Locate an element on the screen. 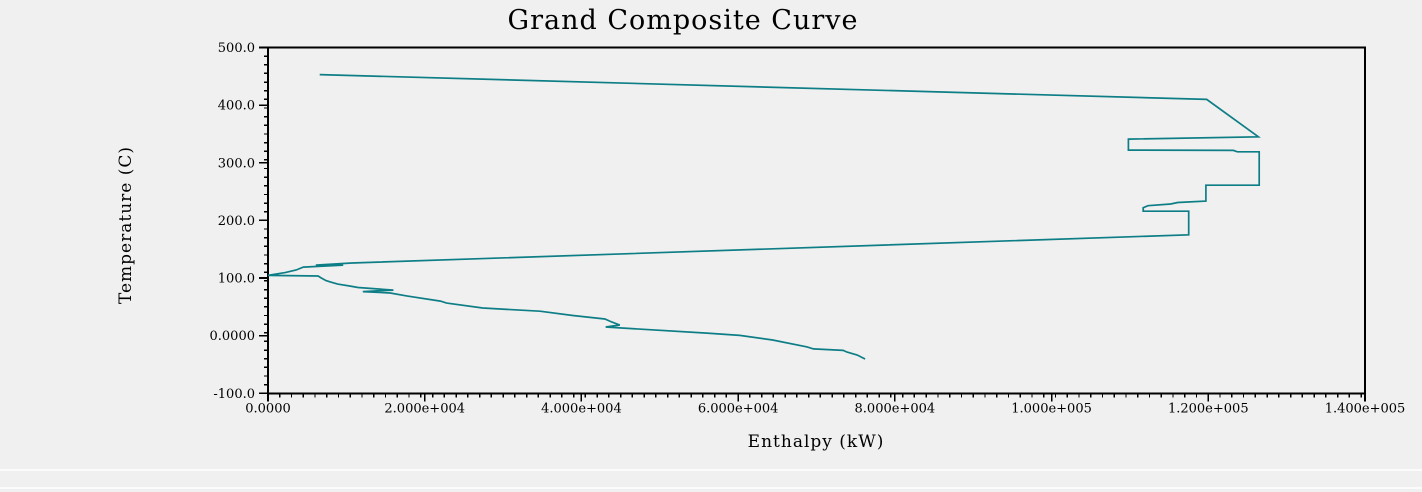 The height and width of the screenshot is (492, 1422). separator-line-bottom is located at coordinates (711, 488).